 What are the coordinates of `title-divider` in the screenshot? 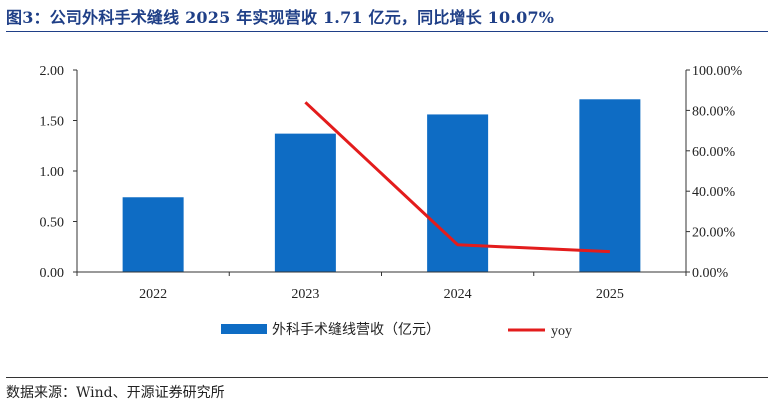 It's located at (387, 31).